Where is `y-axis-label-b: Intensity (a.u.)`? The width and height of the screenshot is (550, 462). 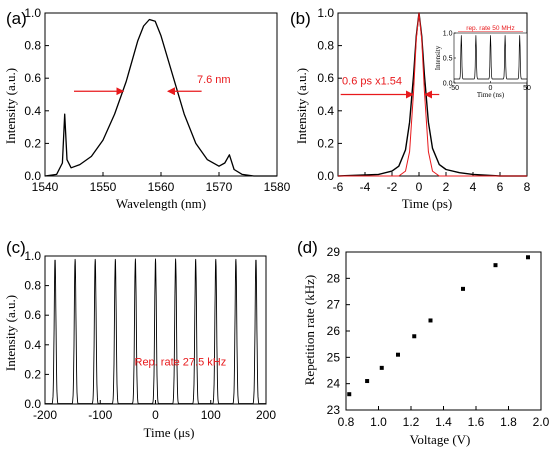
y-axis-label-b: Intensity (a.u.) is located at coordinates (301, 106).